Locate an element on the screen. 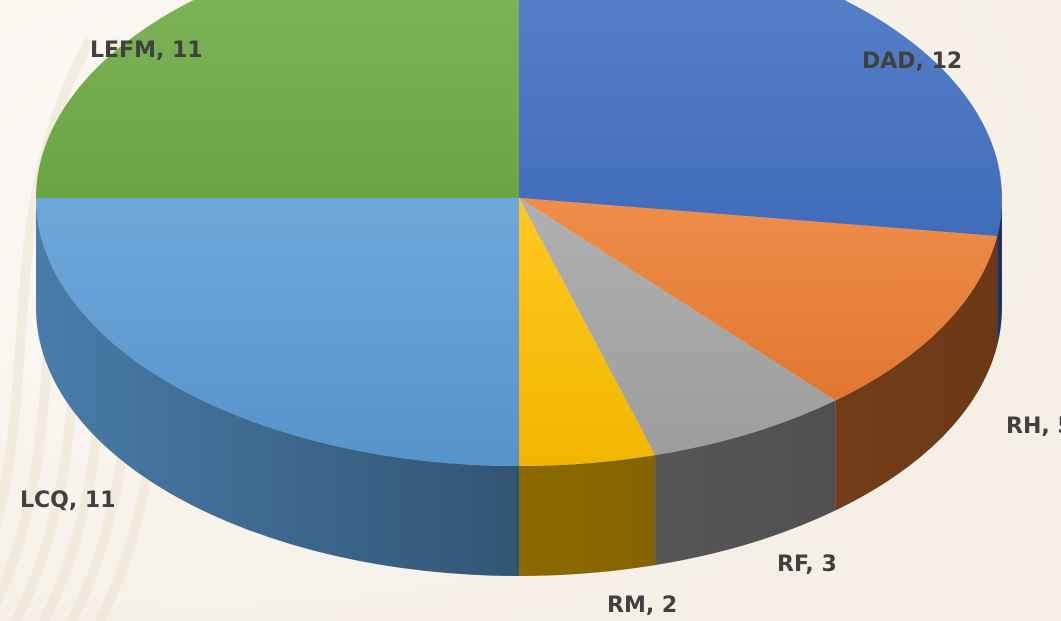 Image resolution: width=1061 pixels, height=621 pixels. pie-slice-side-dad is located at coordinates (999, 272).